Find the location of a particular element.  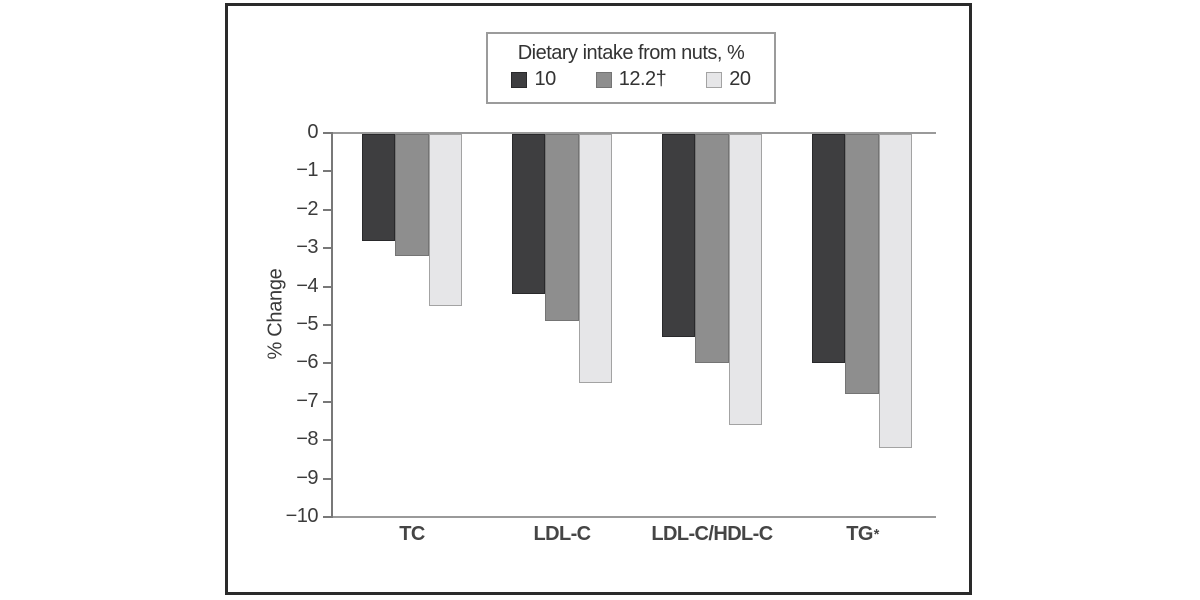

x-category-label: TG* is located at coordinates (863, 534).